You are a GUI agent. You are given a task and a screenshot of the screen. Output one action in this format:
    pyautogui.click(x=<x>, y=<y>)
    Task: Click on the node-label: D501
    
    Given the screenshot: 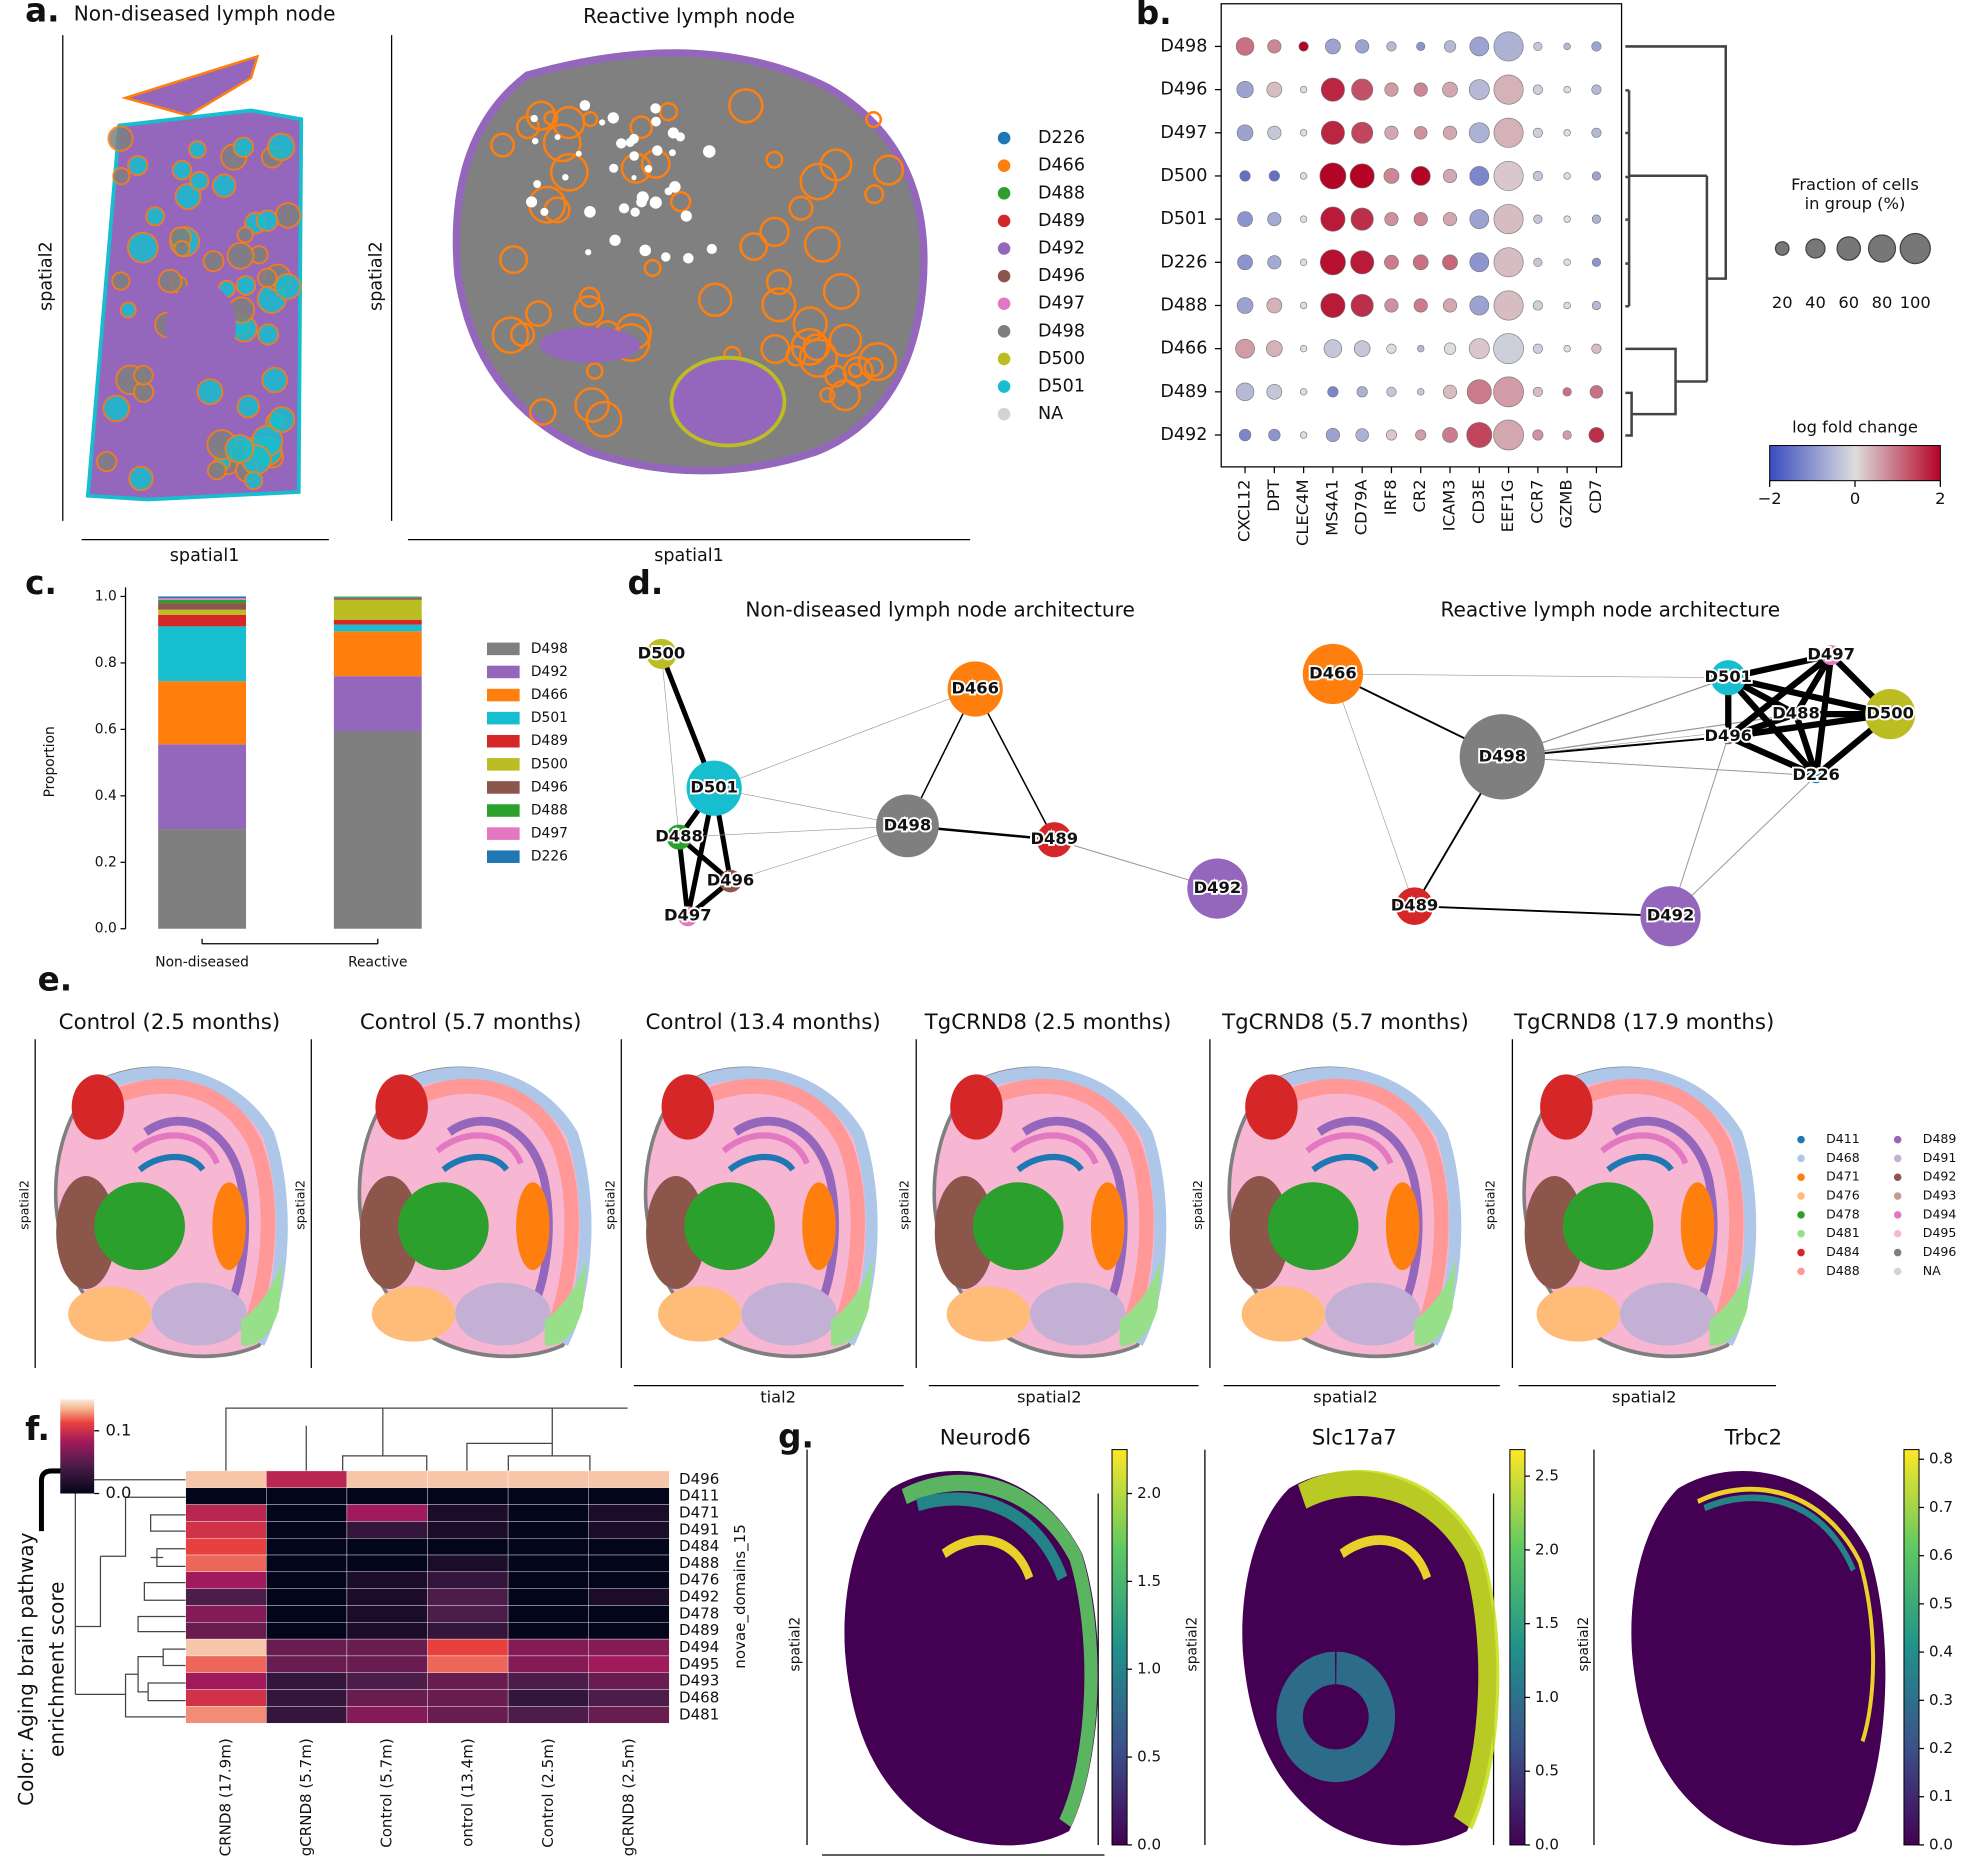 What is the action you would take?
    pyautogui.click(x=714, y=787)
    